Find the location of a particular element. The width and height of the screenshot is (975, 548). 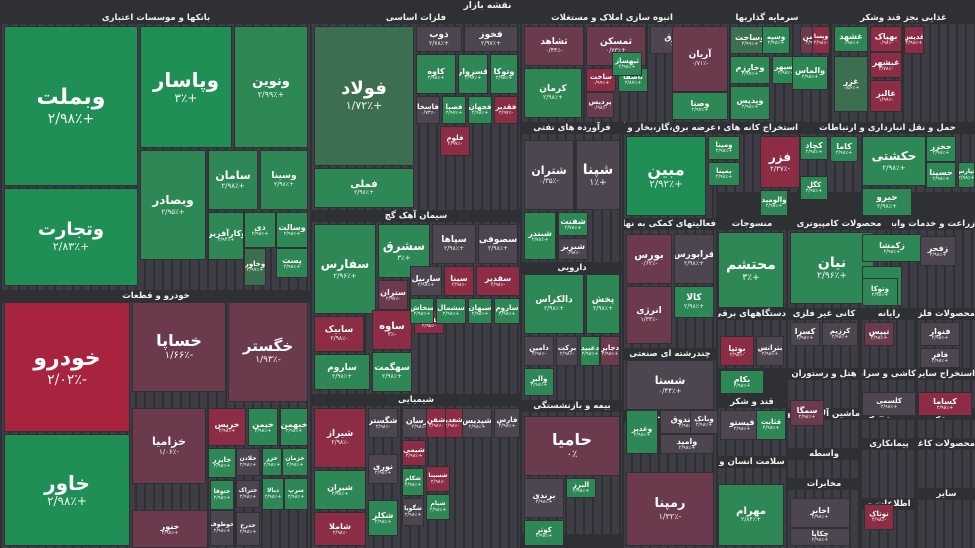

stock-tile-kerosa: کسرا +۲/۹۸٪ is located at coordinates (805, 334).